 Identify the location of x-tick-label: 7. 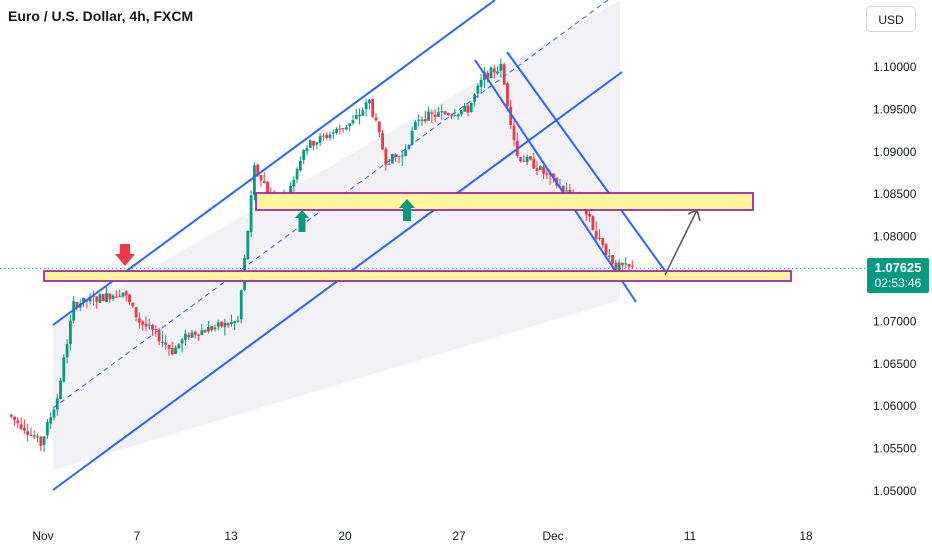
(137, 536).